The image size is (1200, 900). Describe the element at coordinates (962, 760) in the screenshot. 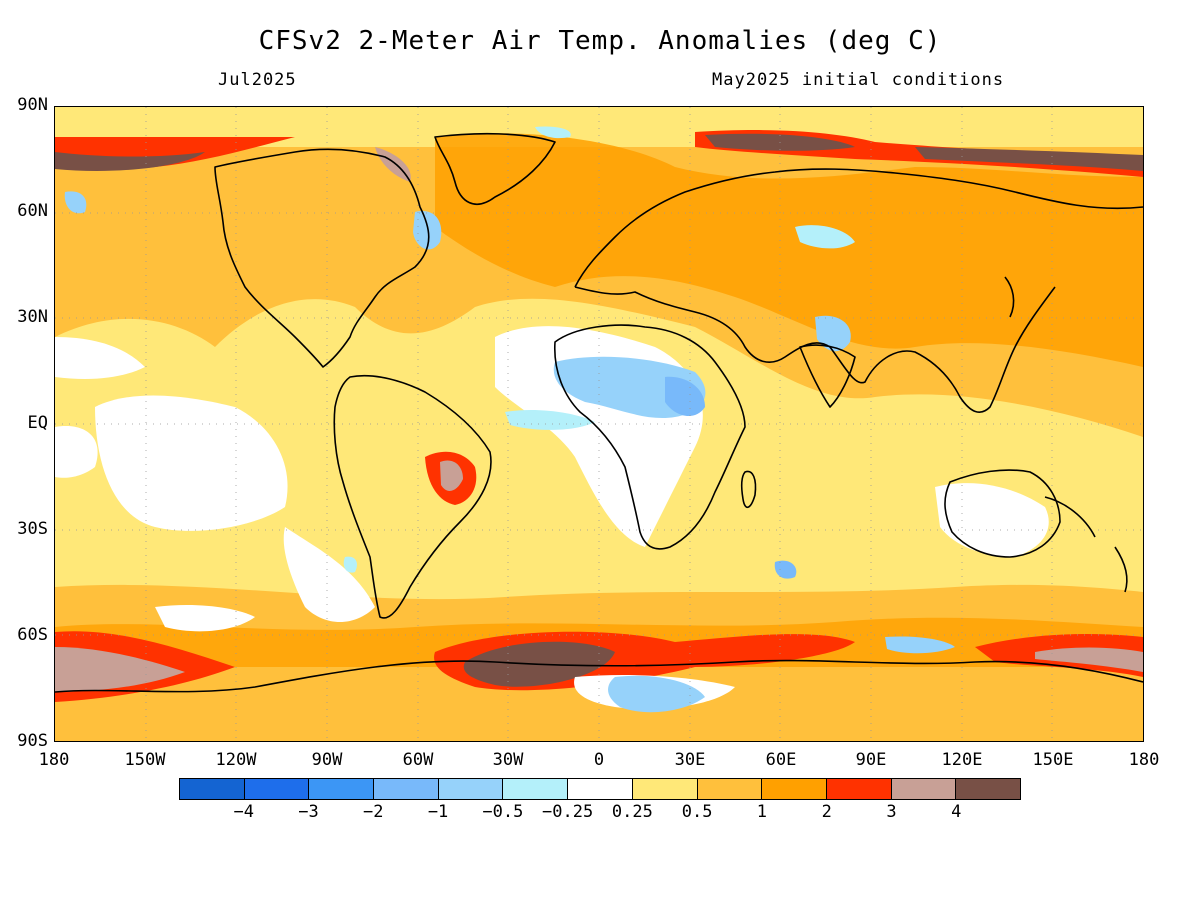

I see `lon-label-120e: 120E` at that location.